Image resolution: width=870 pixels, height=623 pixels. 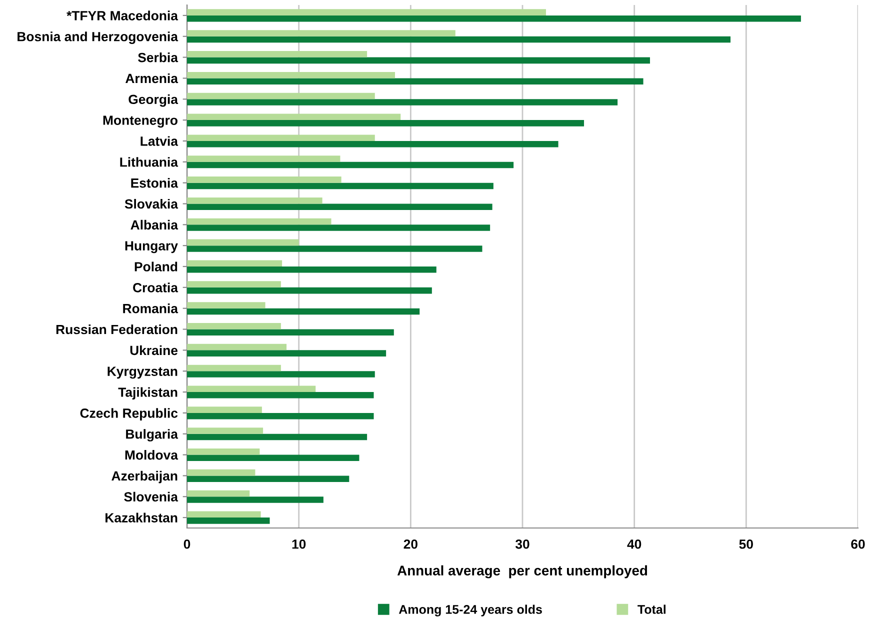 I want to click on y-tick-label: Slovakia, so click(x=151, y=203).